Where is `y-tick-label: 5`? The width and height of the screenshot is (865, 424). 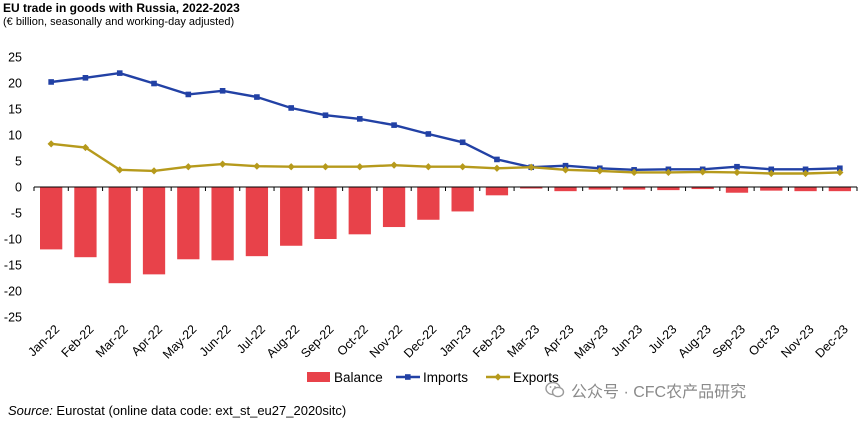 y-tick-label: 5 is located at coordinates (18, 162).